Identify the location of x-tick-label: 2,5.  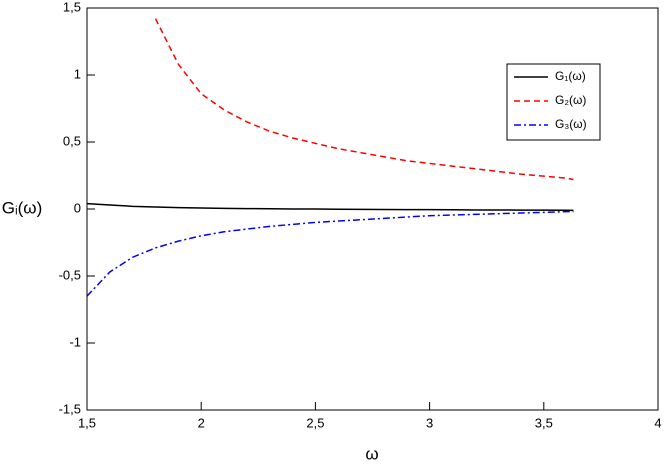
(315, 422).